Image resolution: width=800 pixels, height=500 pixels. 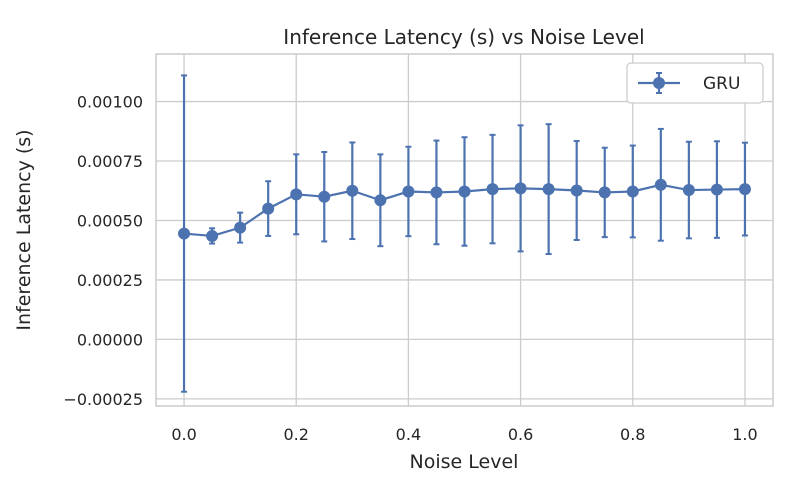 I want to click on x-tick-label: 0.0, so click(x=183, y=434).